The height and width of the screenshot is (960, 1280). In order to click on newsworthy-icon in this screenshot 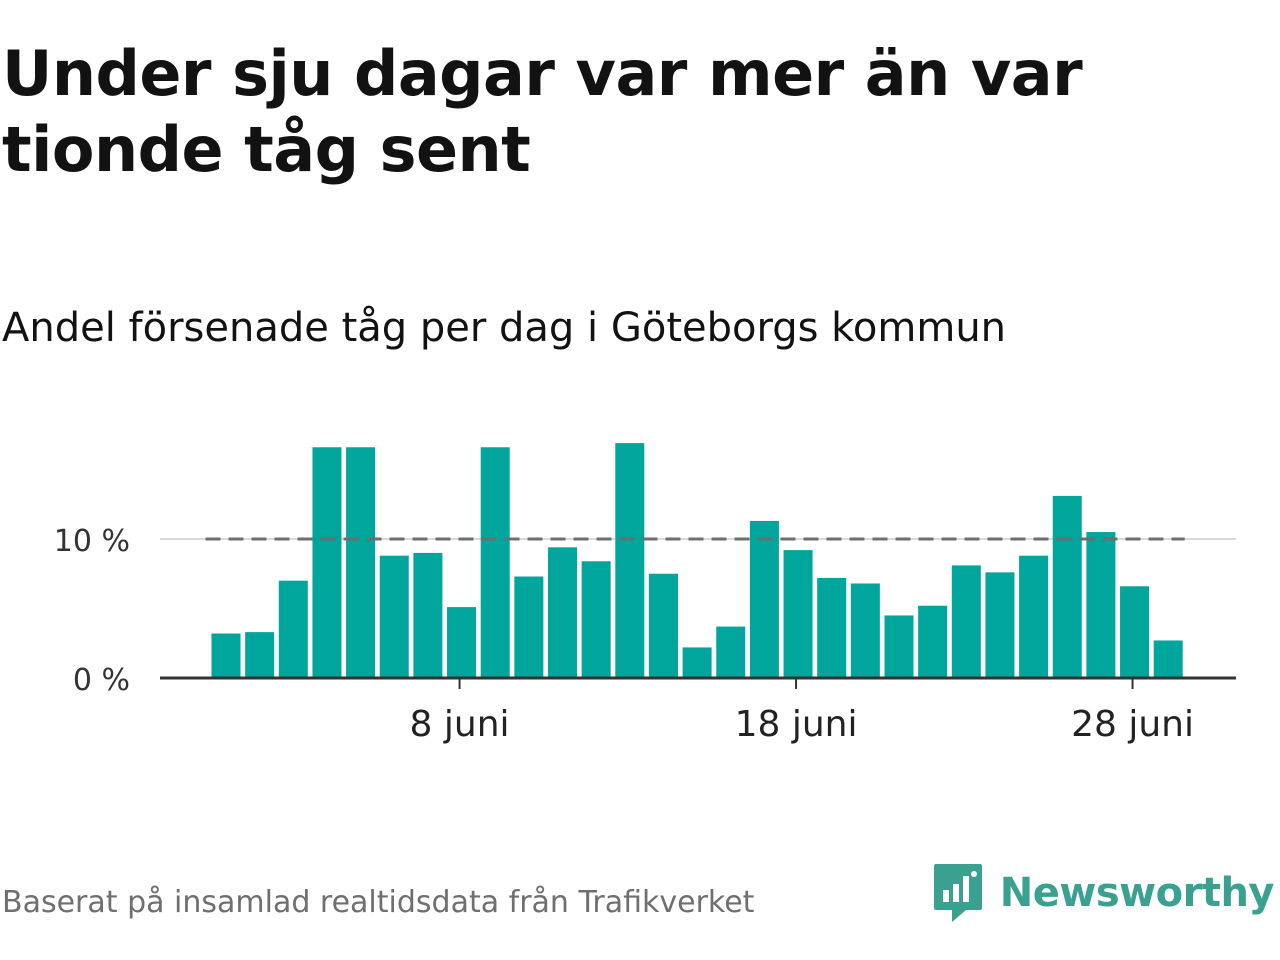, I will do `click(957, 893)`.